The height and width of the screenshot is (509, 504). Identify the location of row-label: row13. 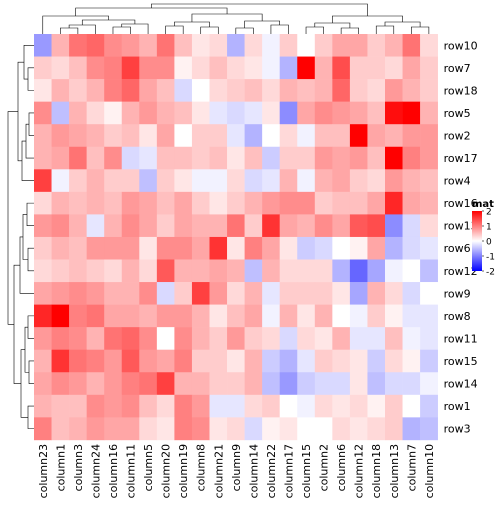
(461, 226).